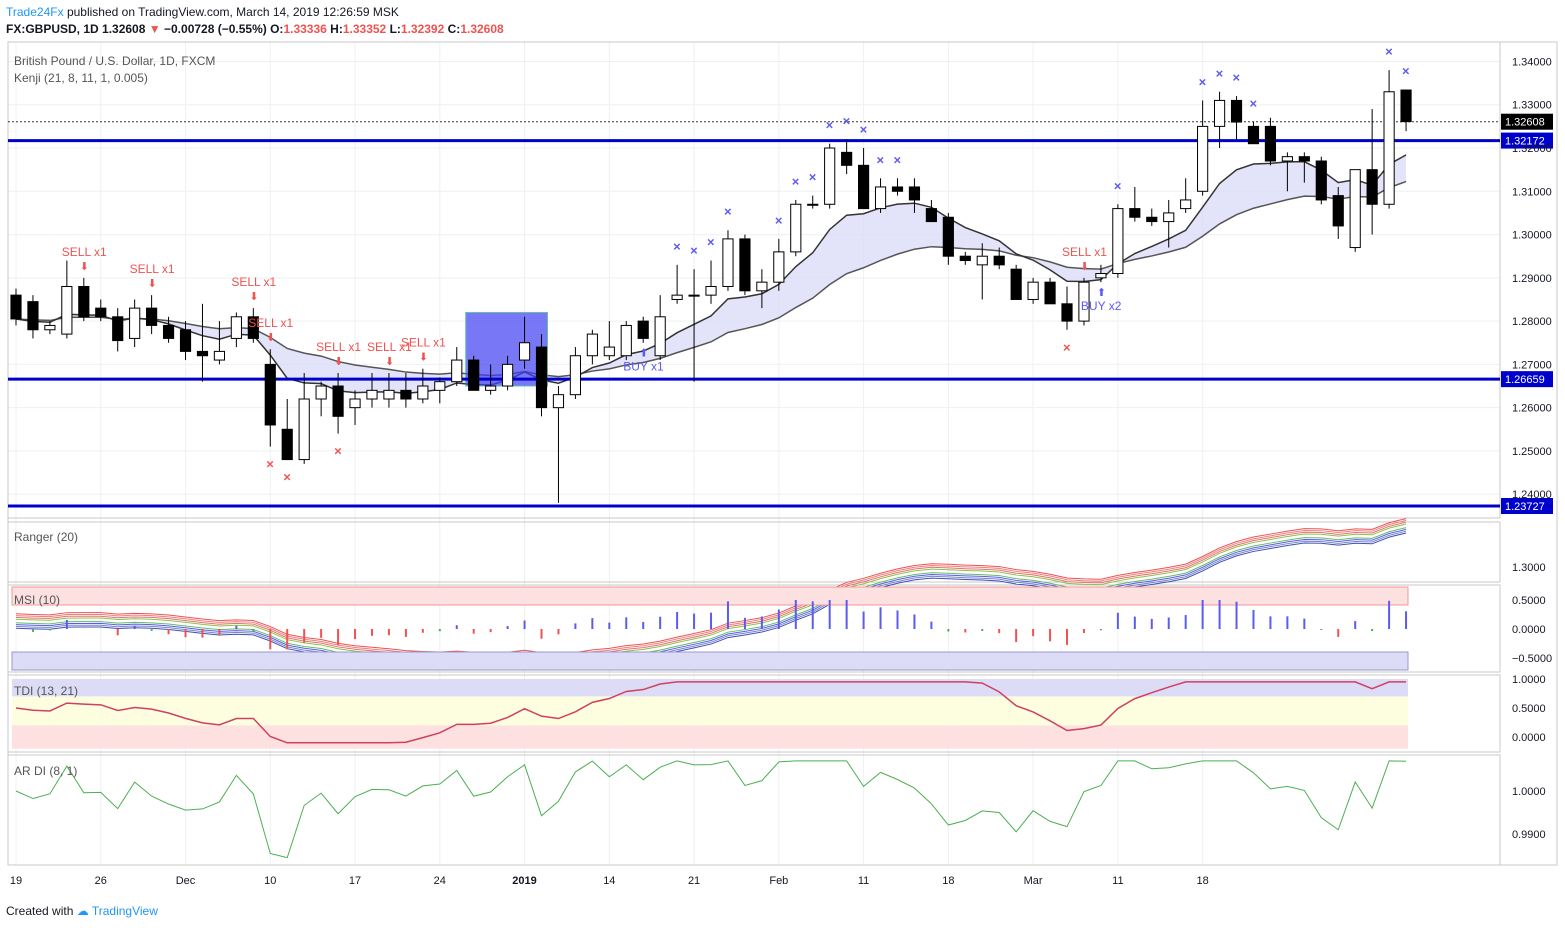  What do you see at coordinates (1084, 252) in the screenshot?
I see `sell-label-7: SELL x1` at bounding box center [1084, 252].